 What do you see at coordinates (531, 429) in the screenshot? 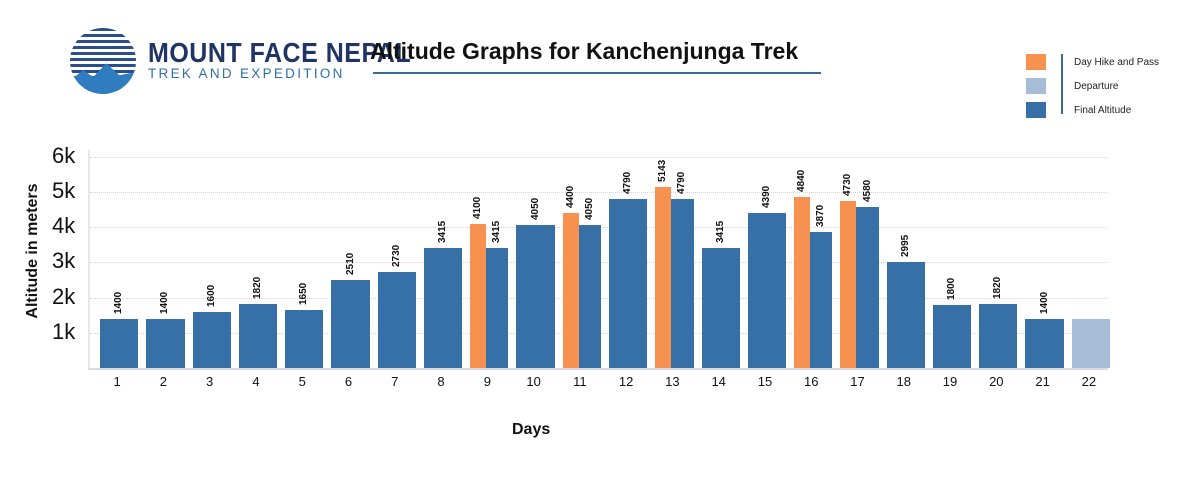
I see `x-axis-label: Days` at bounding box center [531, 429].